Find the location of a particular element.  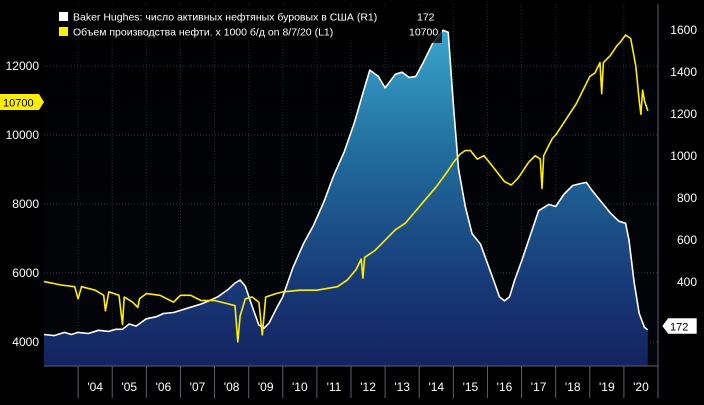

left-axis: 4000 6000 8000 10000 12000 is located at coordinates (23, 204).